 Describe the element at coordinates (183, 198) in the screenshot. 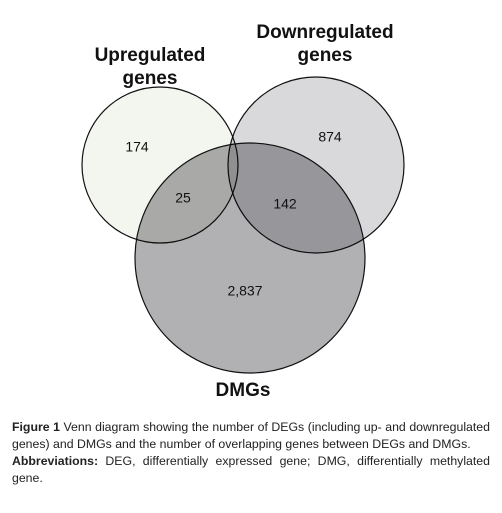

I see `region-count: 25` at that location.